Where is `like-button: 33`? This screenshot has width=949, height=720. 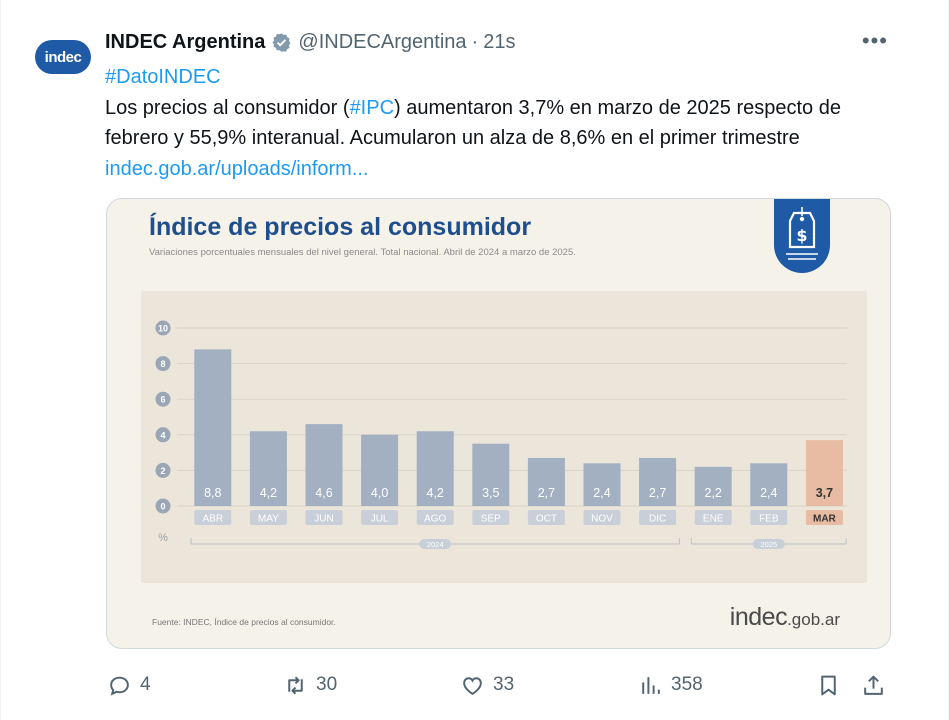
like-button: 33 is located at coordinates (487, 685).